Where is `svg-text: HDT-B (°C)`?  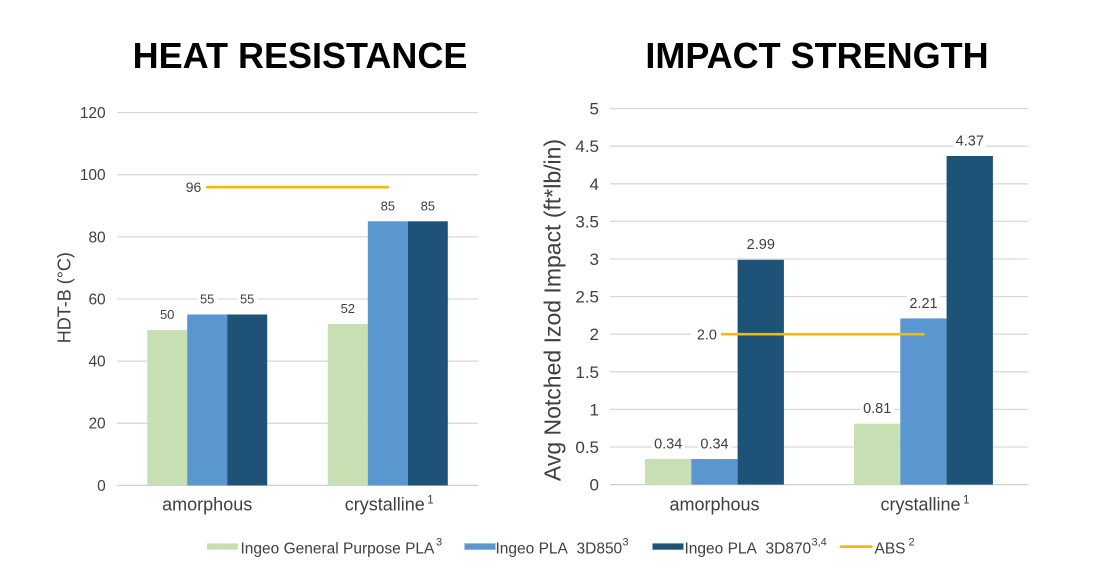
svg-text: HDT-B (°C) is located at coordinates (64, 297).